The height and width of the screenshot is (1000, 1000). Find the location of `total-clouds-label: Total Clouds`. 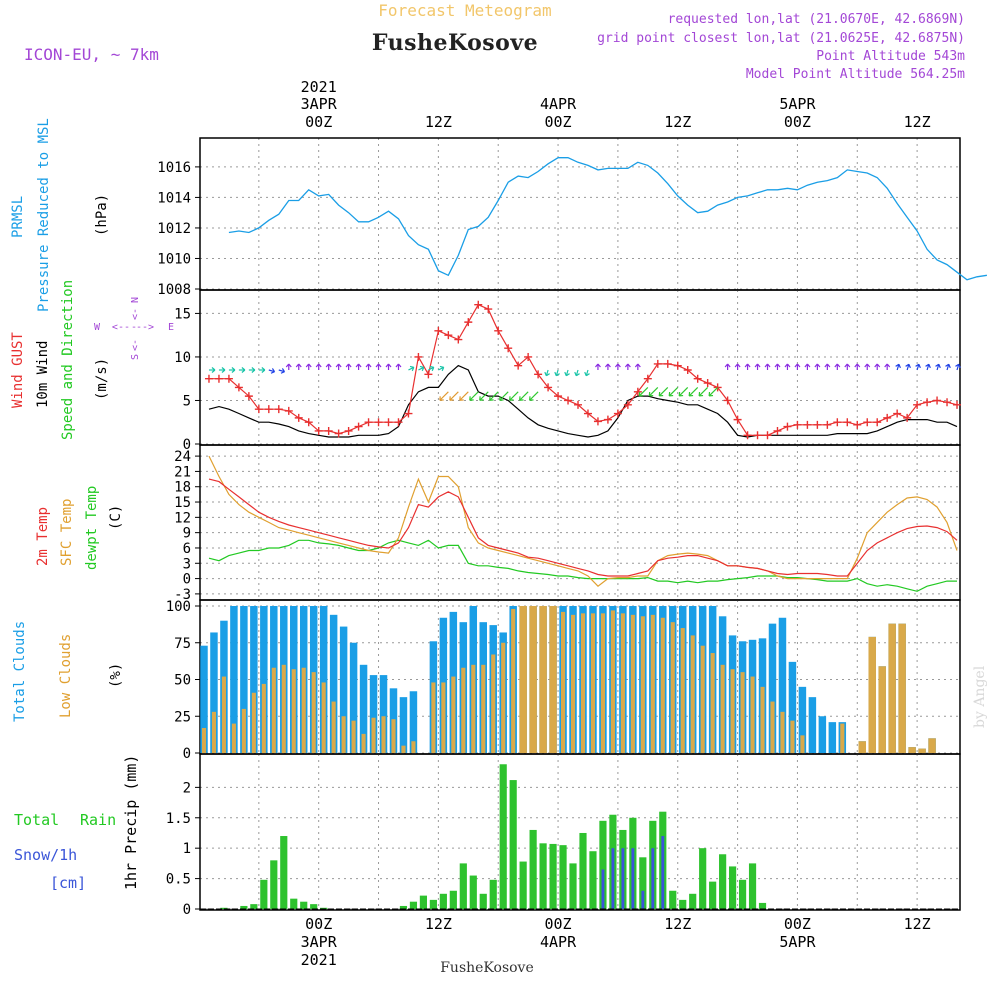

total-clouds-label: Total Clouds is located at coordinates (20, 671).